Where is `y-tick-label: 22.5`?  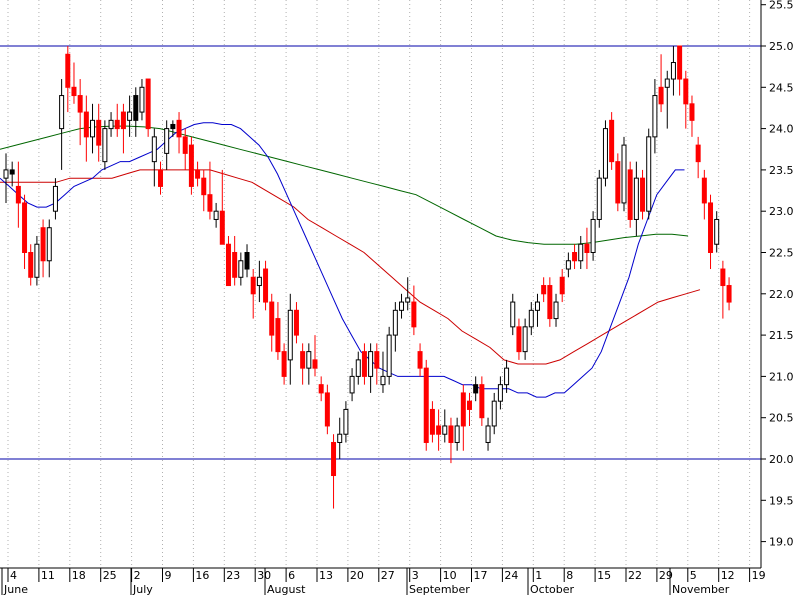
y-tick-label: 22.5 is located at coordinates (781, 253).